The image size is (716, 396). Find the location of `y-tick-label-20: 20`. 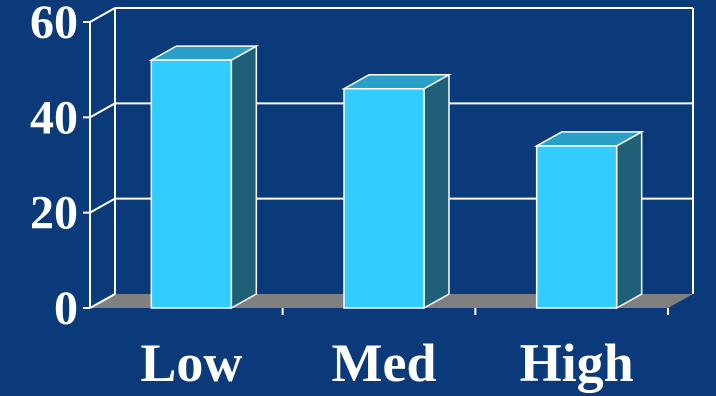

y-tick-label-20: 20 is located at coordinates (54, 213).